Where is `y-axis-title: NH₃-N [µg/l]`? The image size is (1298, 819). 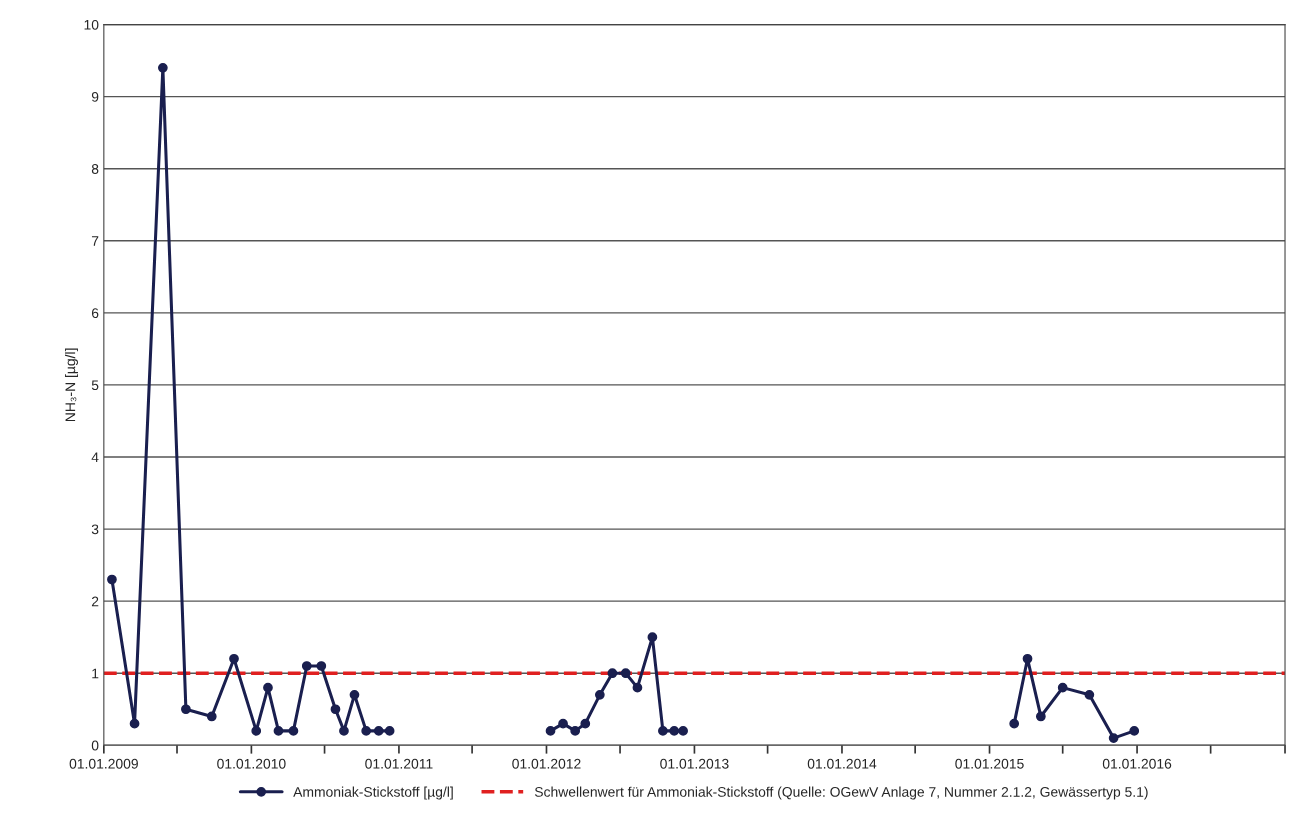 y-axis-title: NH₃-N [µg/l] is located at coordinates (71, 385).